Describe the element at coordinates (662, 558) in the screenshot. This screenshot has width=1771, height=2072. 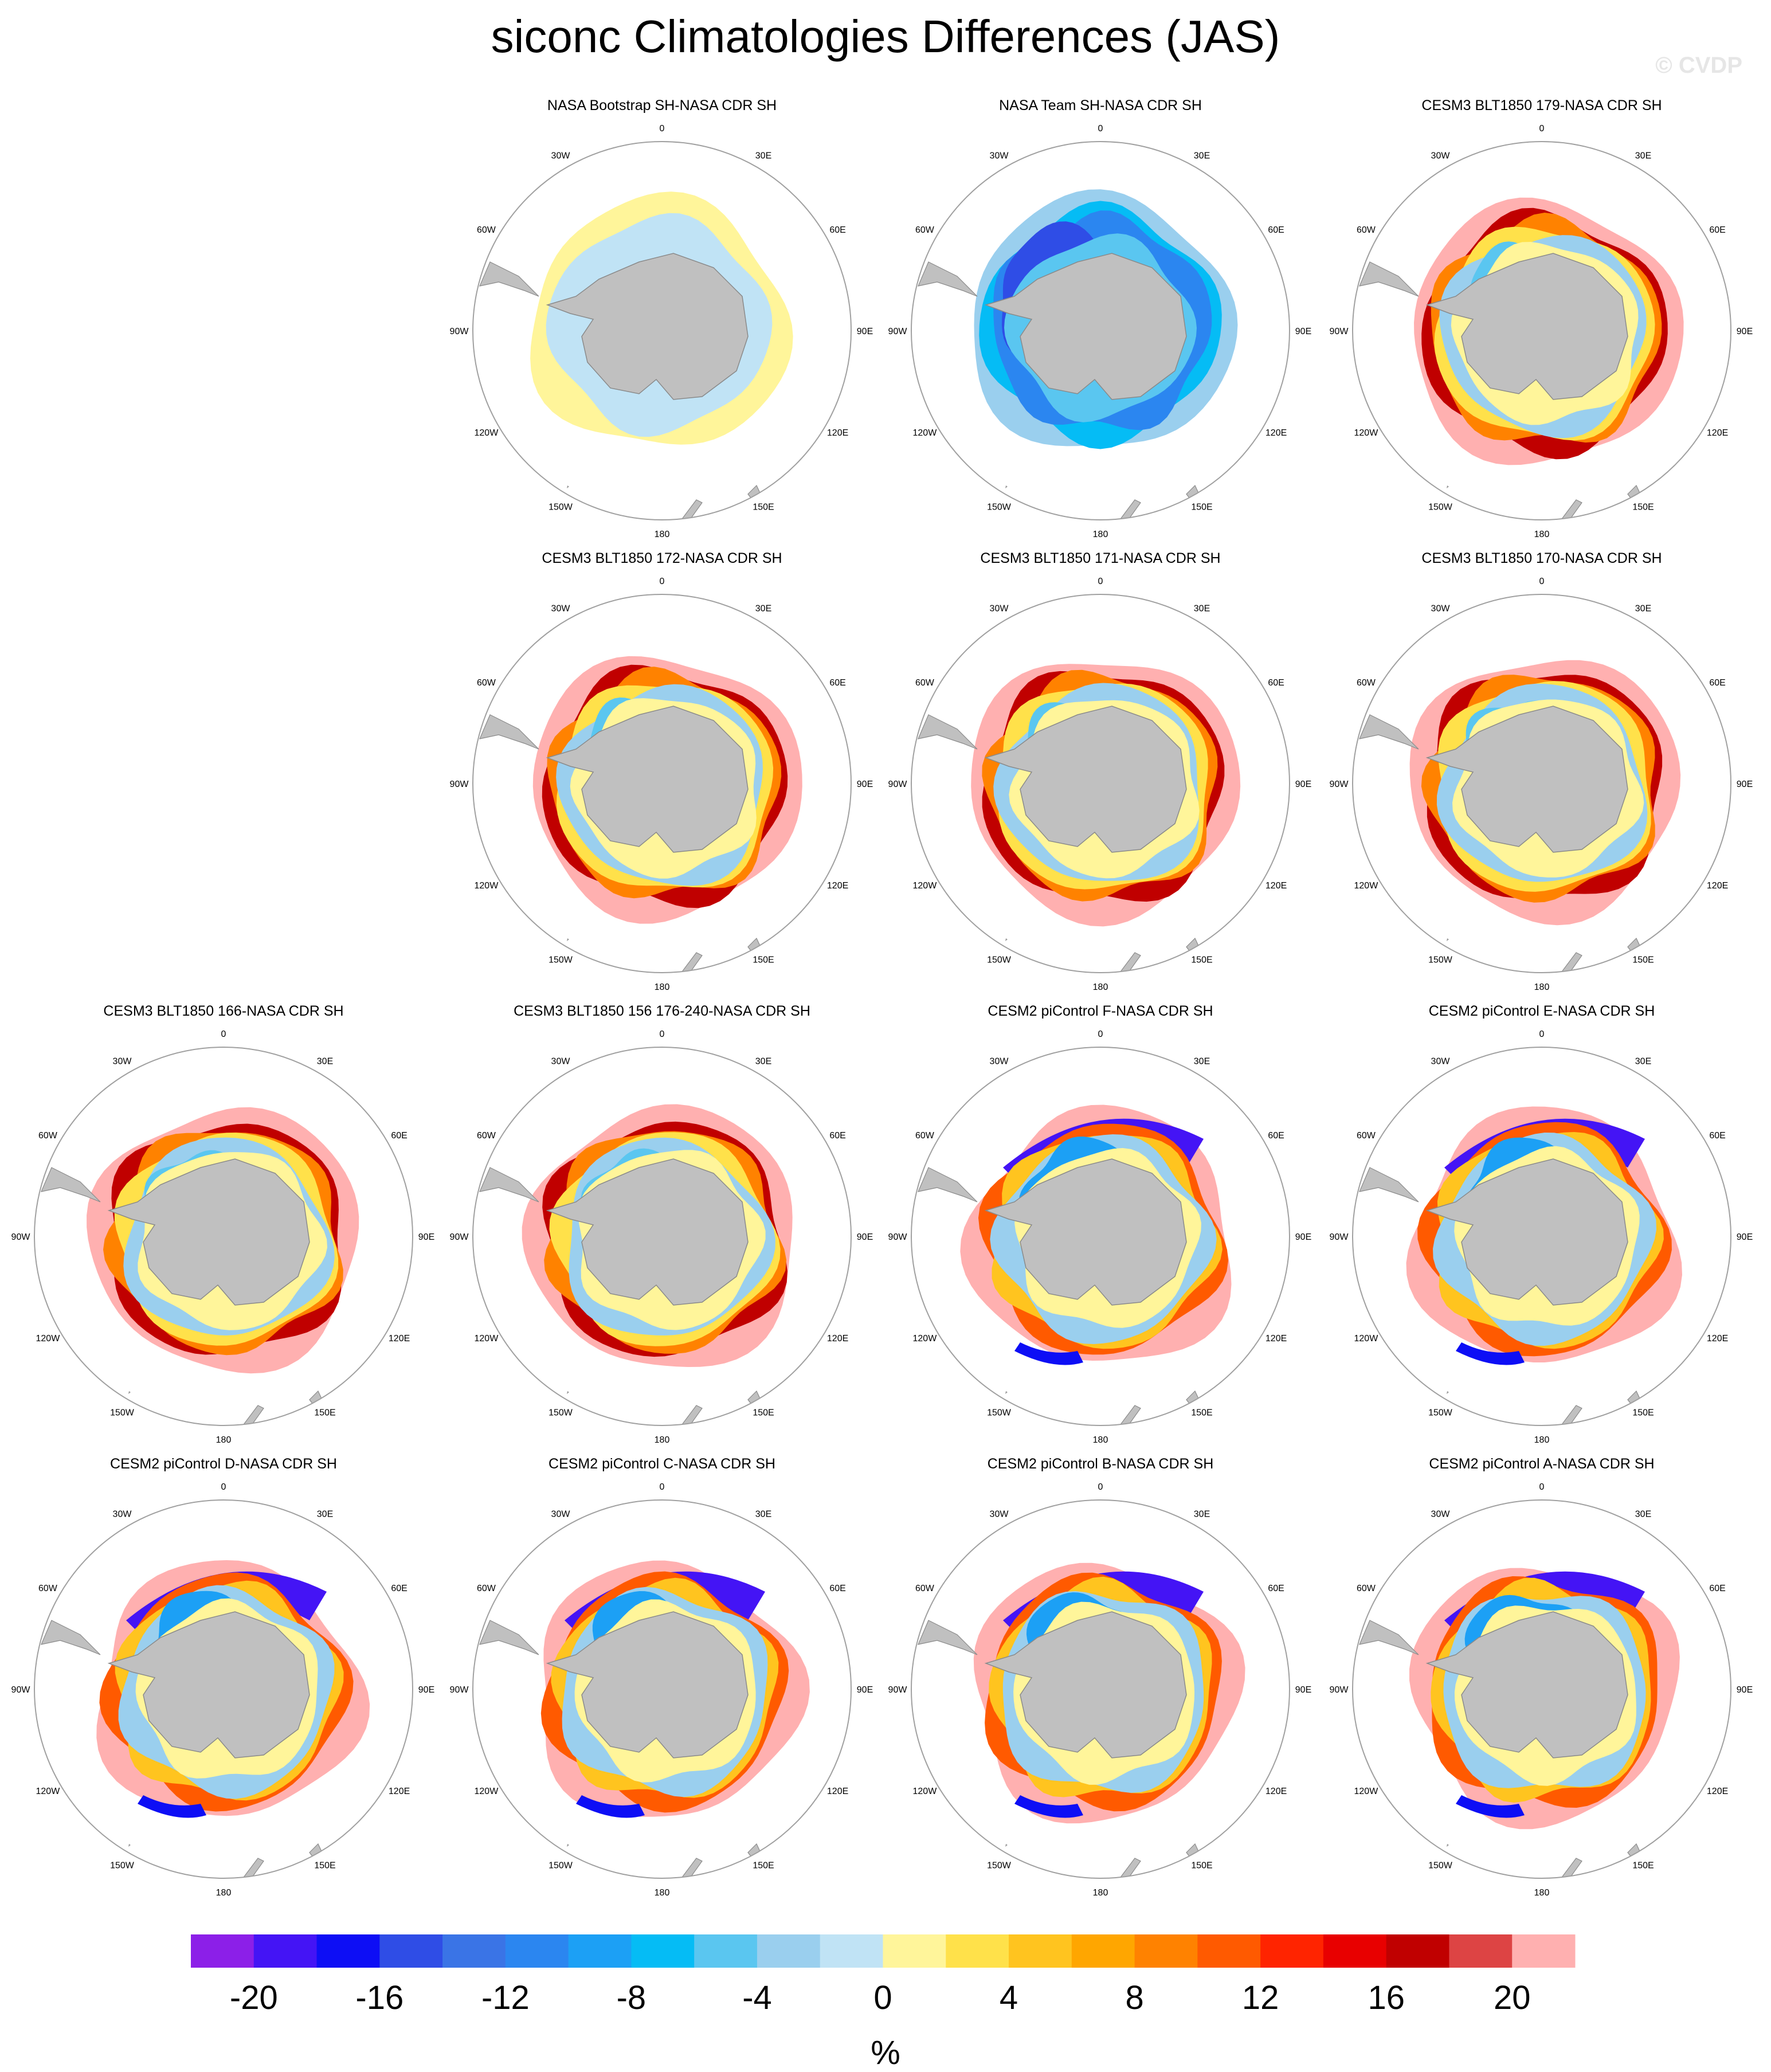
I see `panel-title: CESM3 BLT1850 172-NASA CDR SH` at that location.